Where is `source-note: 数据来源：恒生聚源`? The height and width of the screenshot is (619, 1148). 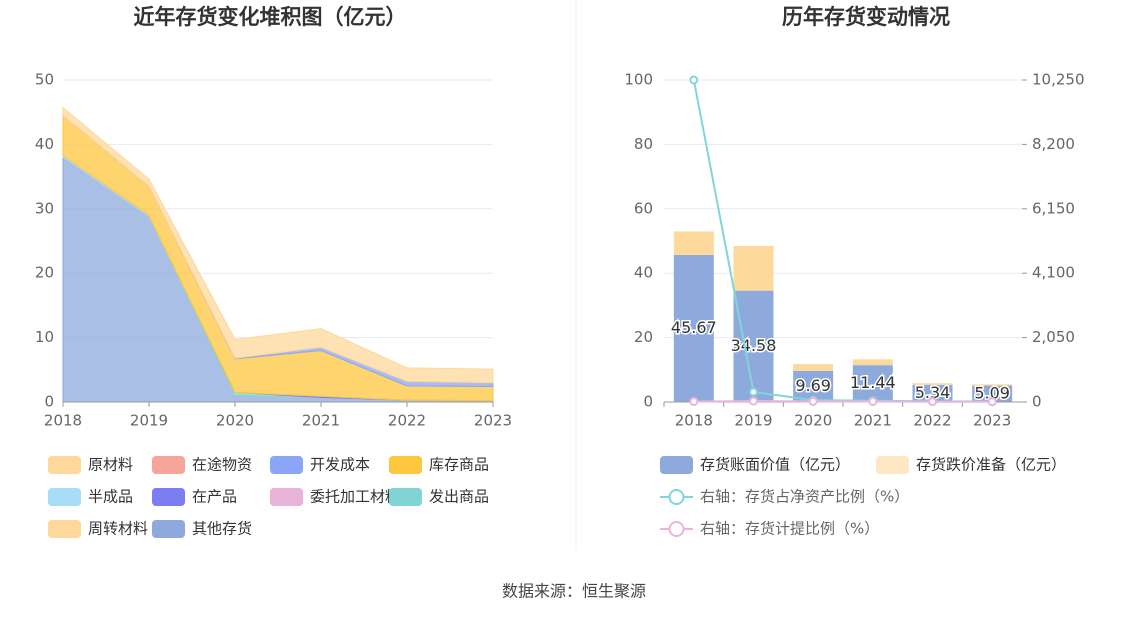 source-note: 数据来源：恒生聚源 is located at coordinates (574, 591).